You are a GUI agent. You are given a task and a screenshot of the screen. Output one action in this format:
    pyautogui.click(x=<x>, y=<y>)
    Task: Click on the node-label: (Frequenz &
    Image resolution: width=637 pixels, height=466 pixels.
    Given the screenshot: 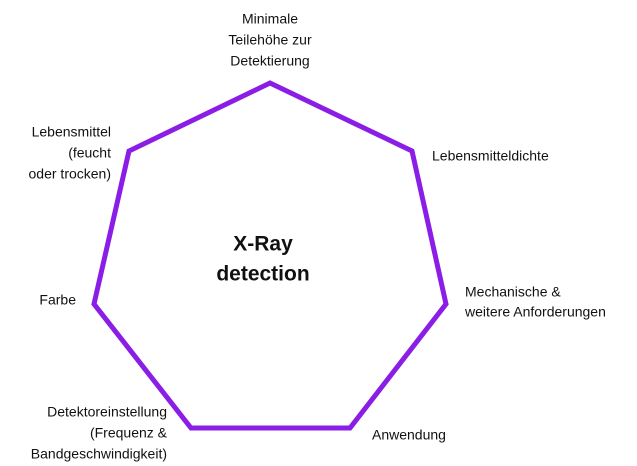 What is the action you would take?
    pyautogui.click(x=129, y=433)
    